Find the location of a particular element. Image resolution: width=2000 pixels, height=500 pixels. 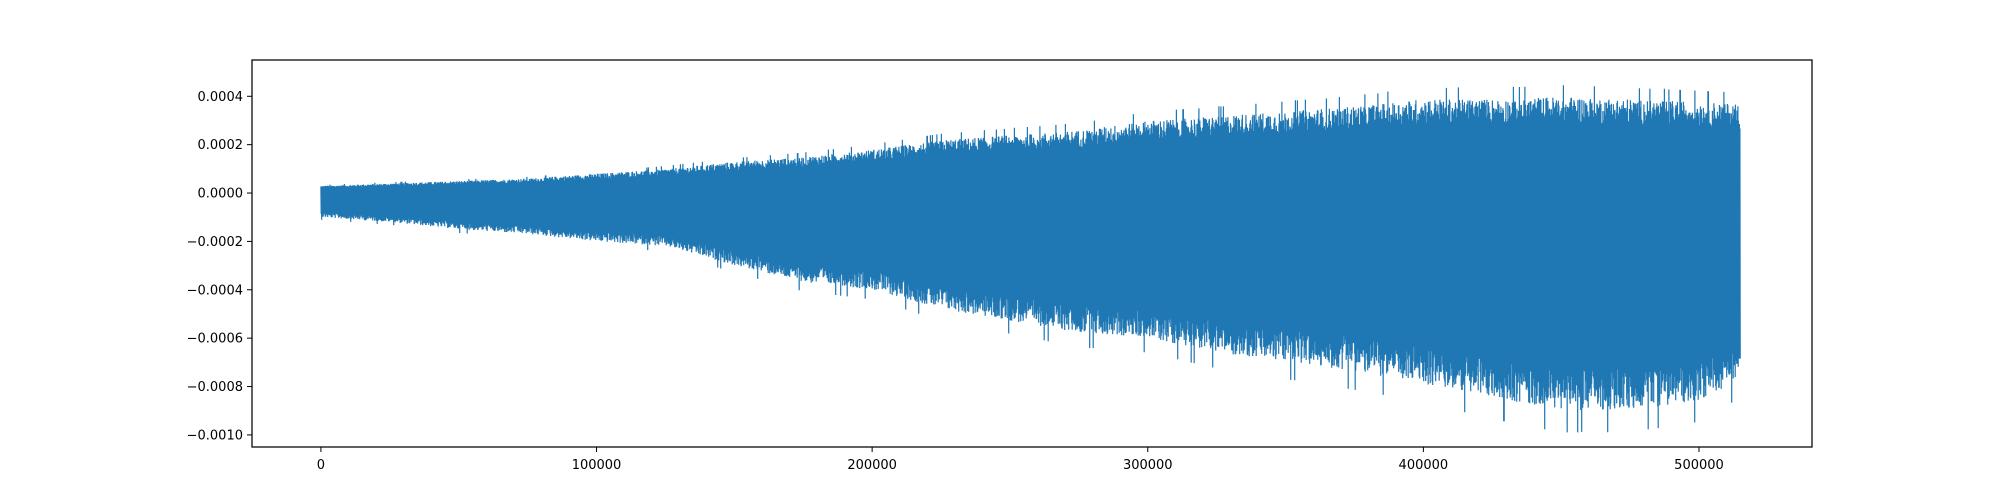

y-tick-label: −0.0008 is located at coordinates (215, 387).